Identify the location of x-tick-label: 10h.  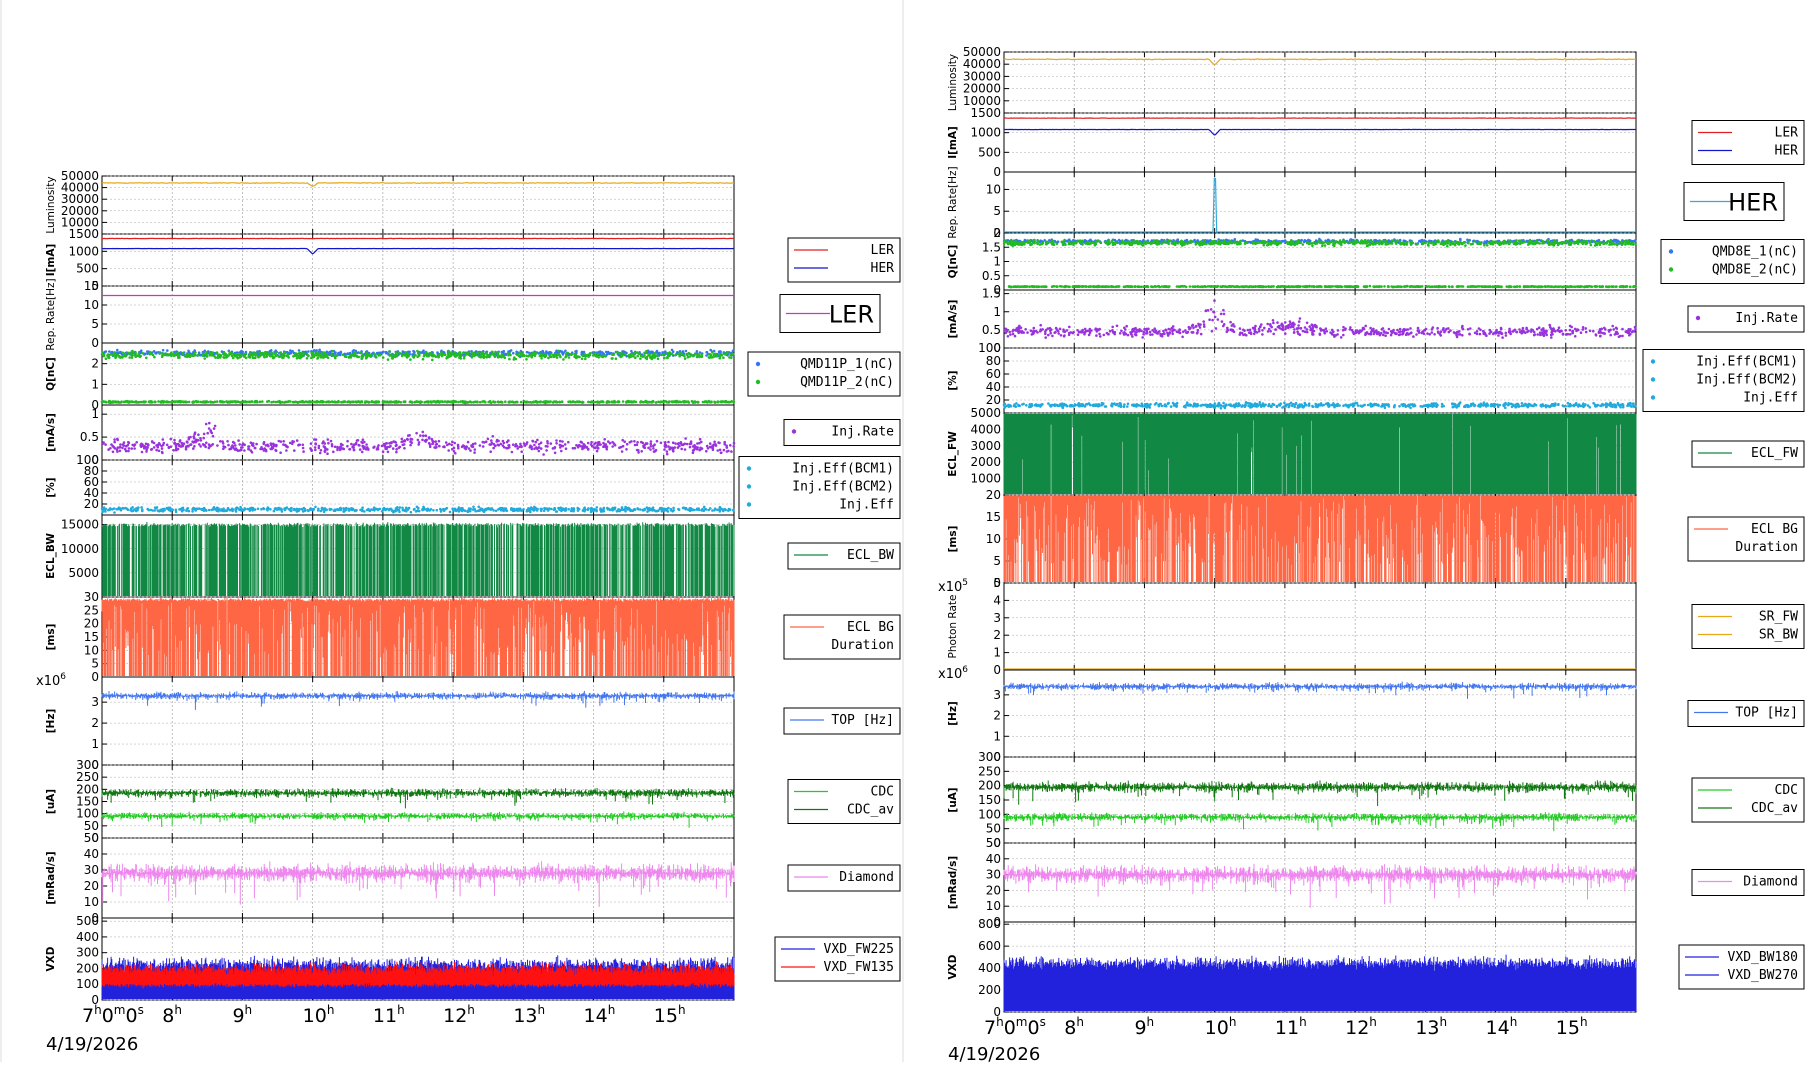
(319, 1015).